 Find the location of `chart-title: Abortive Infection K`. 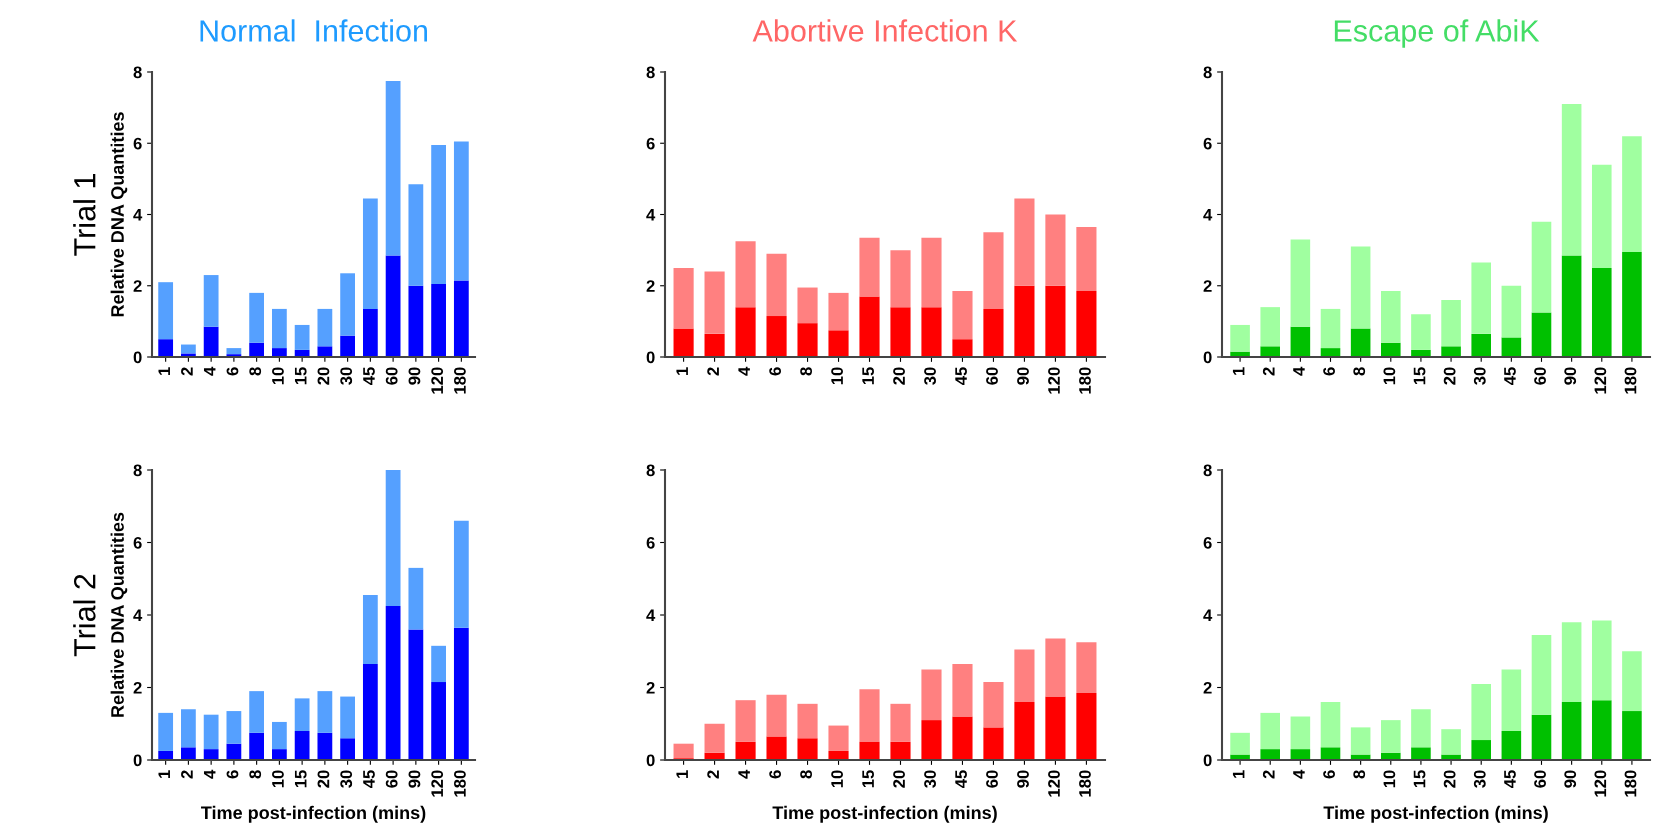

chart-title: Abortive Infection K is located at coordinates (885, 30).